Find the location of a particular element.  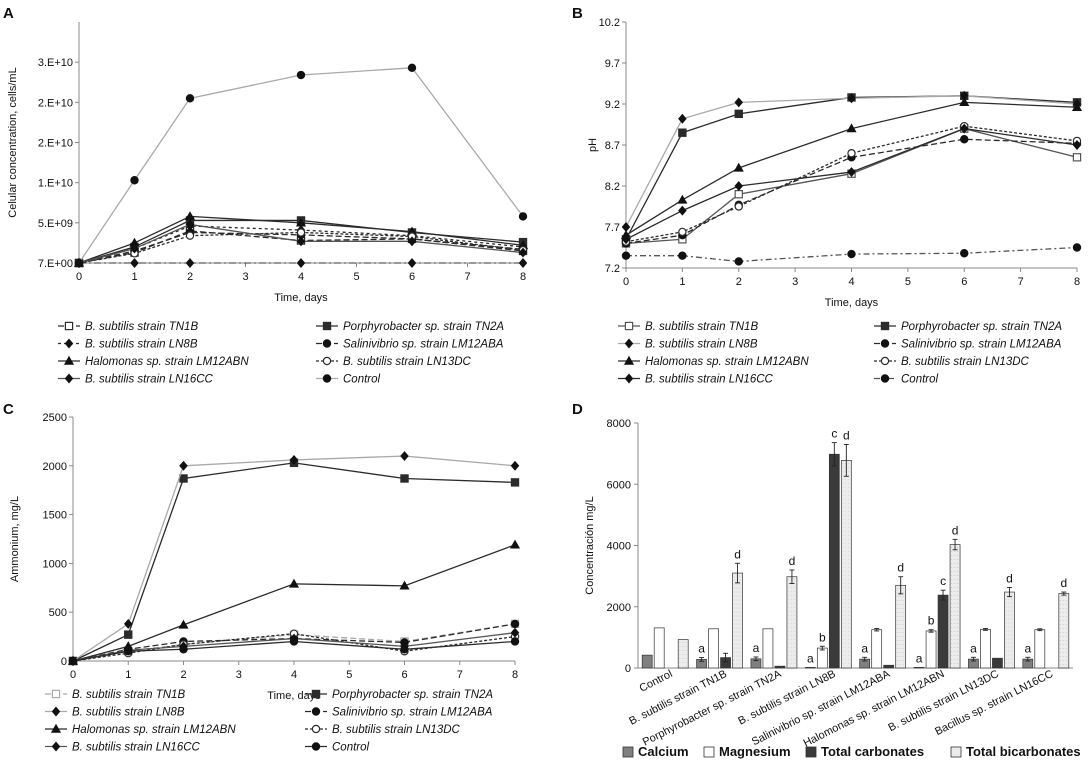

y-tick-label: 9.2 is located at coordinates (612, 105).